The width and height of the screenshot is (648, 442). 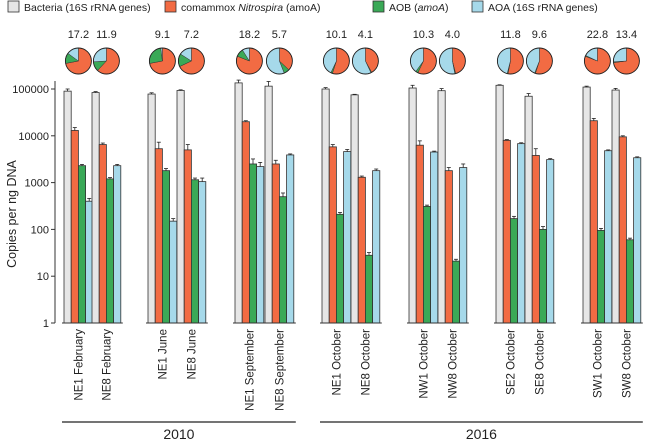 What do you see at coordinates (626, 35) in the screenshot?
I see `ratio-label: 13.4` at bounding box center [626, 35].